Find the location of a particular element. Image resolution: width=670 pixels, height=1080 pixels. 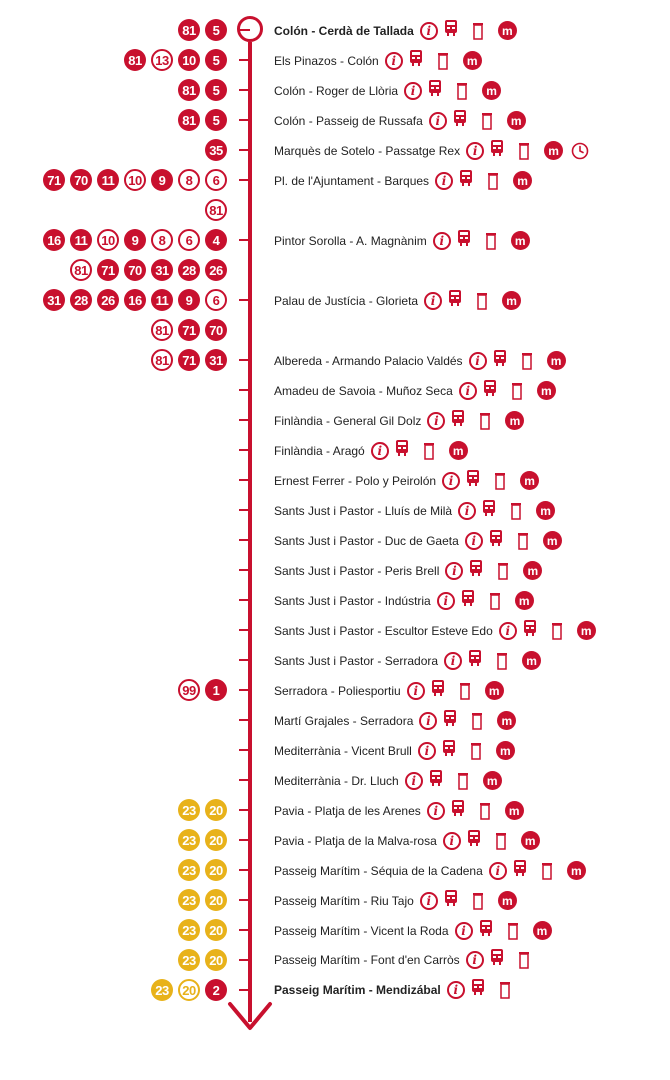

line-badge-8: 8 is located at coordinates (189, 180).